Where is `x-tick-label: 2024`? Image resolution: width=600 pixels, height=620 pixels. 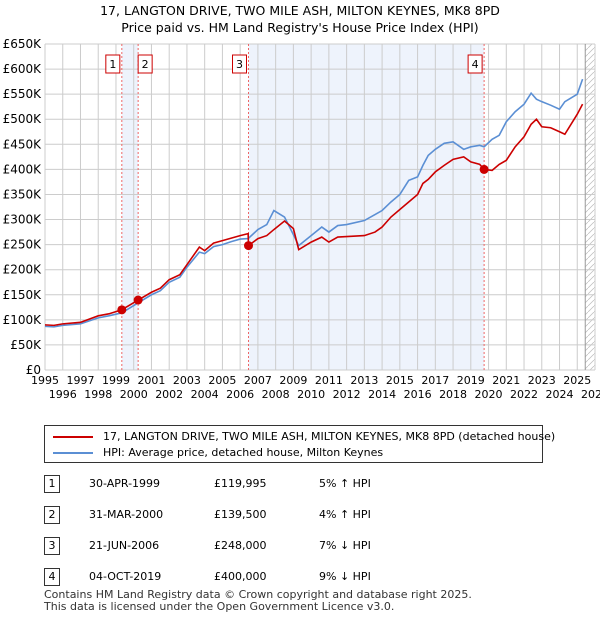 x-tick-label: 2024 is located at coordinates (560, 394).